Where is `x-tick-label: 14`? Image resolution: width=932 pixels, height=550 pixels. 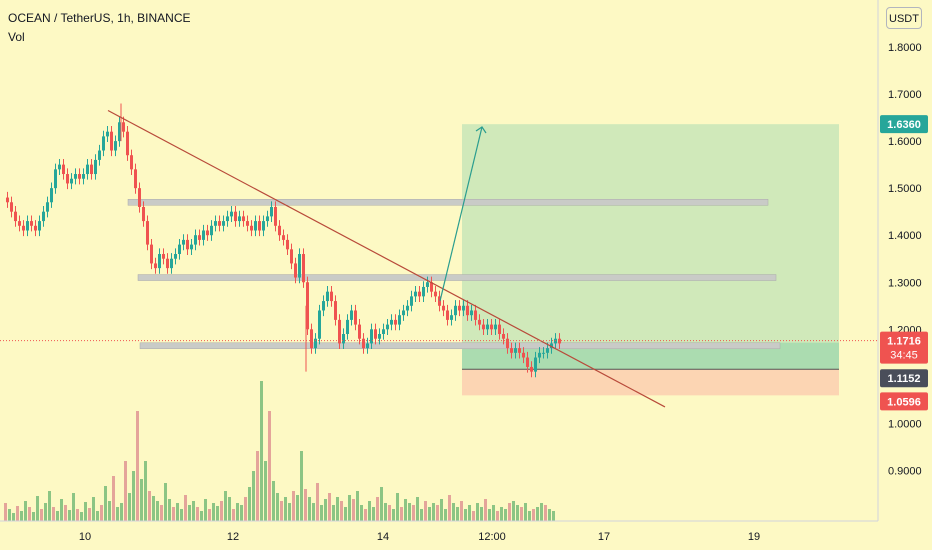
x-tick-label: 14 is located at coordinates (383, 537).